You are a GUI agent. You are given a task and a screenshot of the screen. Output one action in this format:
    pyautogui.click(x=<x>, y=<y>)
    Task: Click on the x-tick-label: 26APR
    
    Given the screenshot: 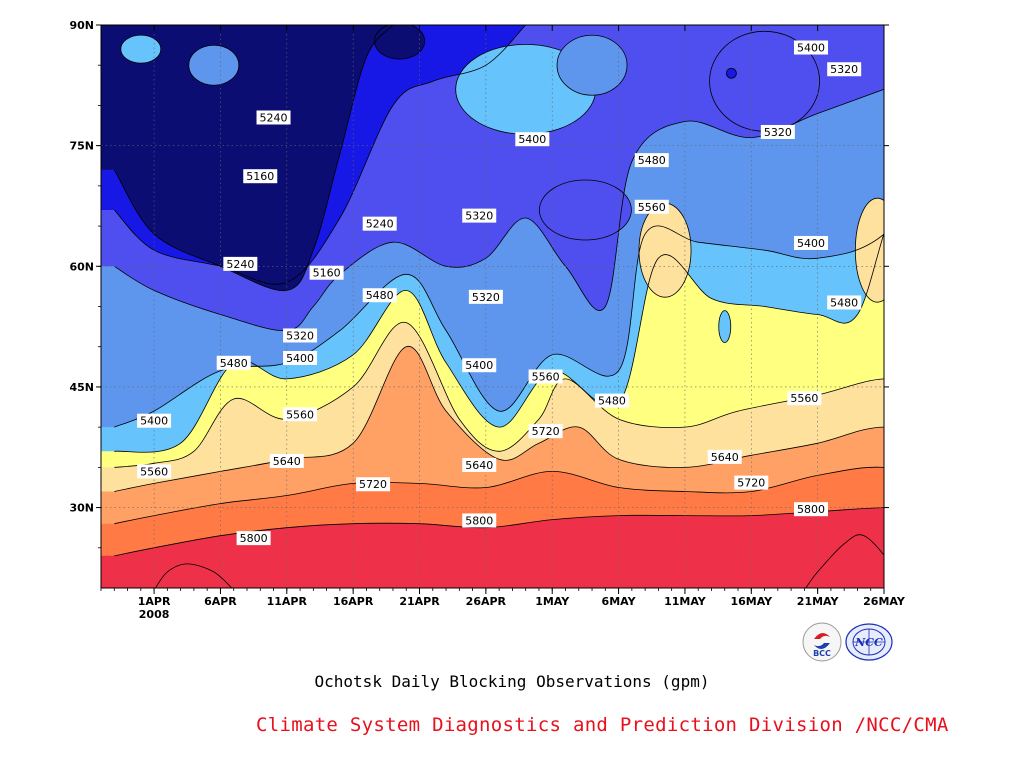 What is the action you would take?
    pyautogui.click(x=486, y=601)
    